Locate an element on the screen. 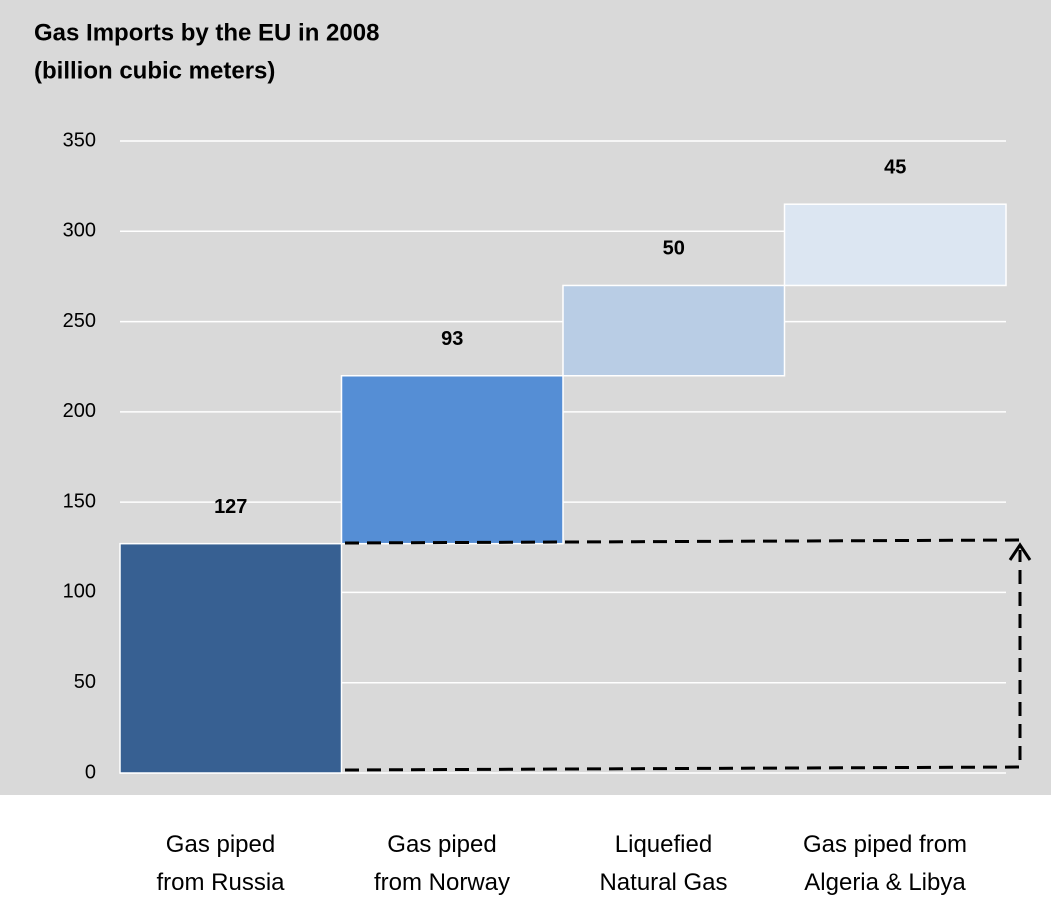 This screenshot has width=1051, height=902. data-label: 50 is located at coordinates (674, 249).